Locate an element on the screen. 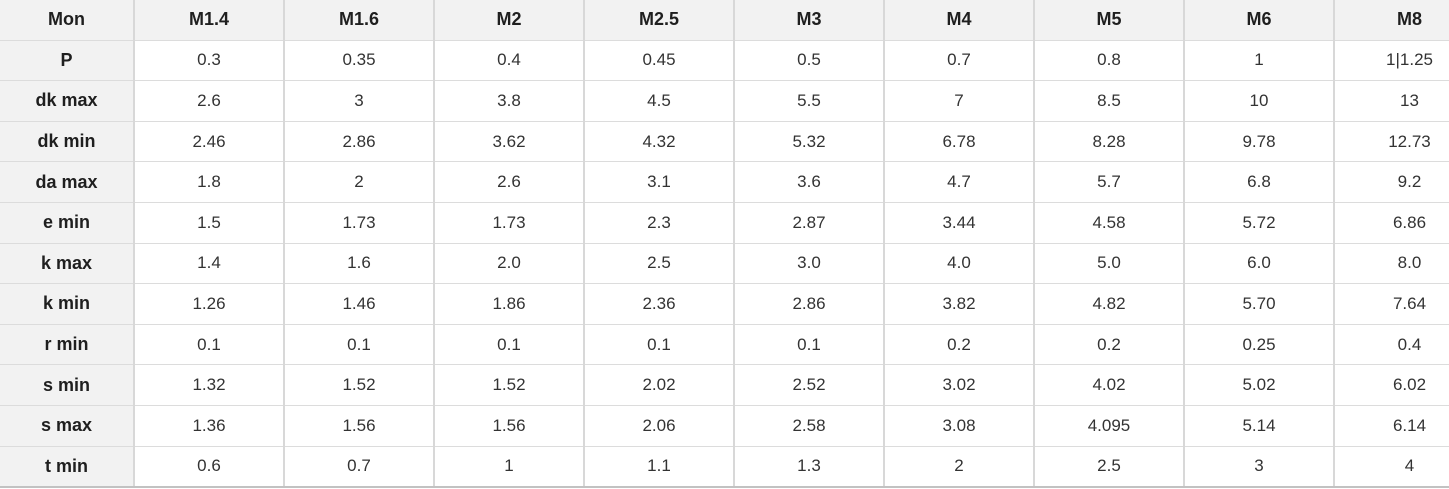  column-header: M8 is located at coordinates (1391, 20).